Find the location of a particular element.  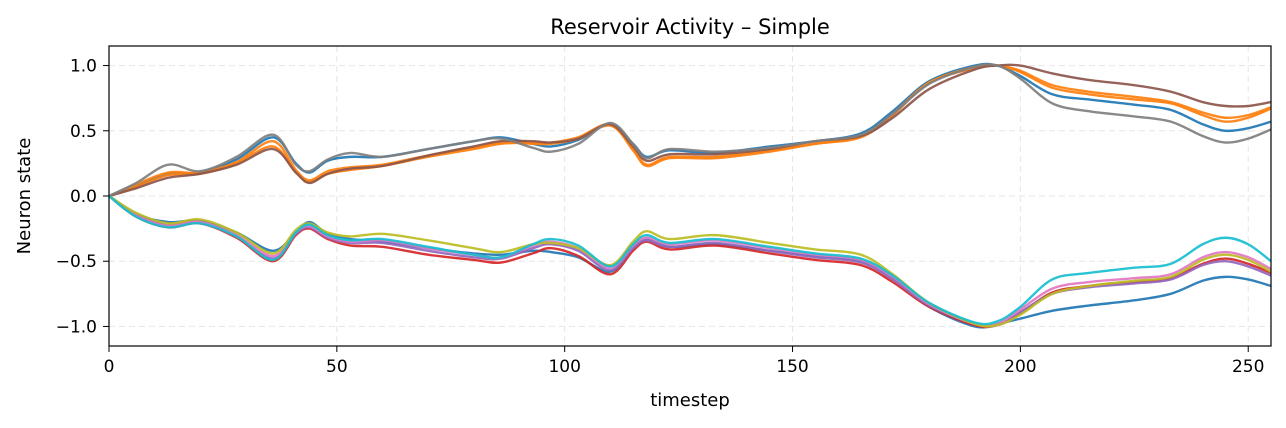

x-tick-label: 150 is located at coordinates (792, 367).